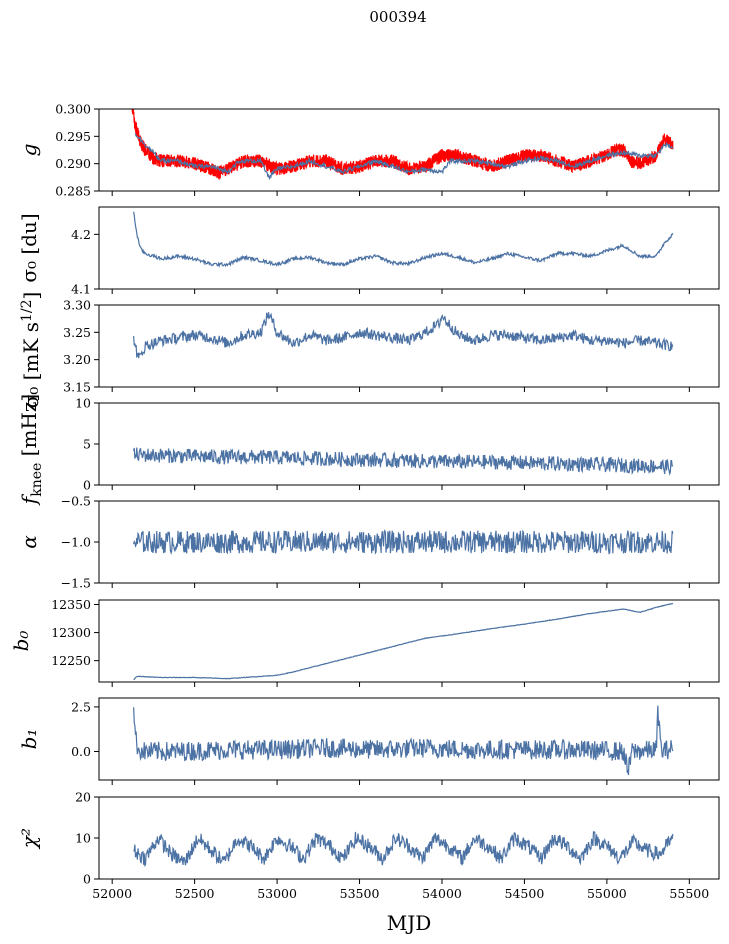 The width and height of the screenshot is (729, 944). I want to click on y-axis-label: χ², so click(29, 839).